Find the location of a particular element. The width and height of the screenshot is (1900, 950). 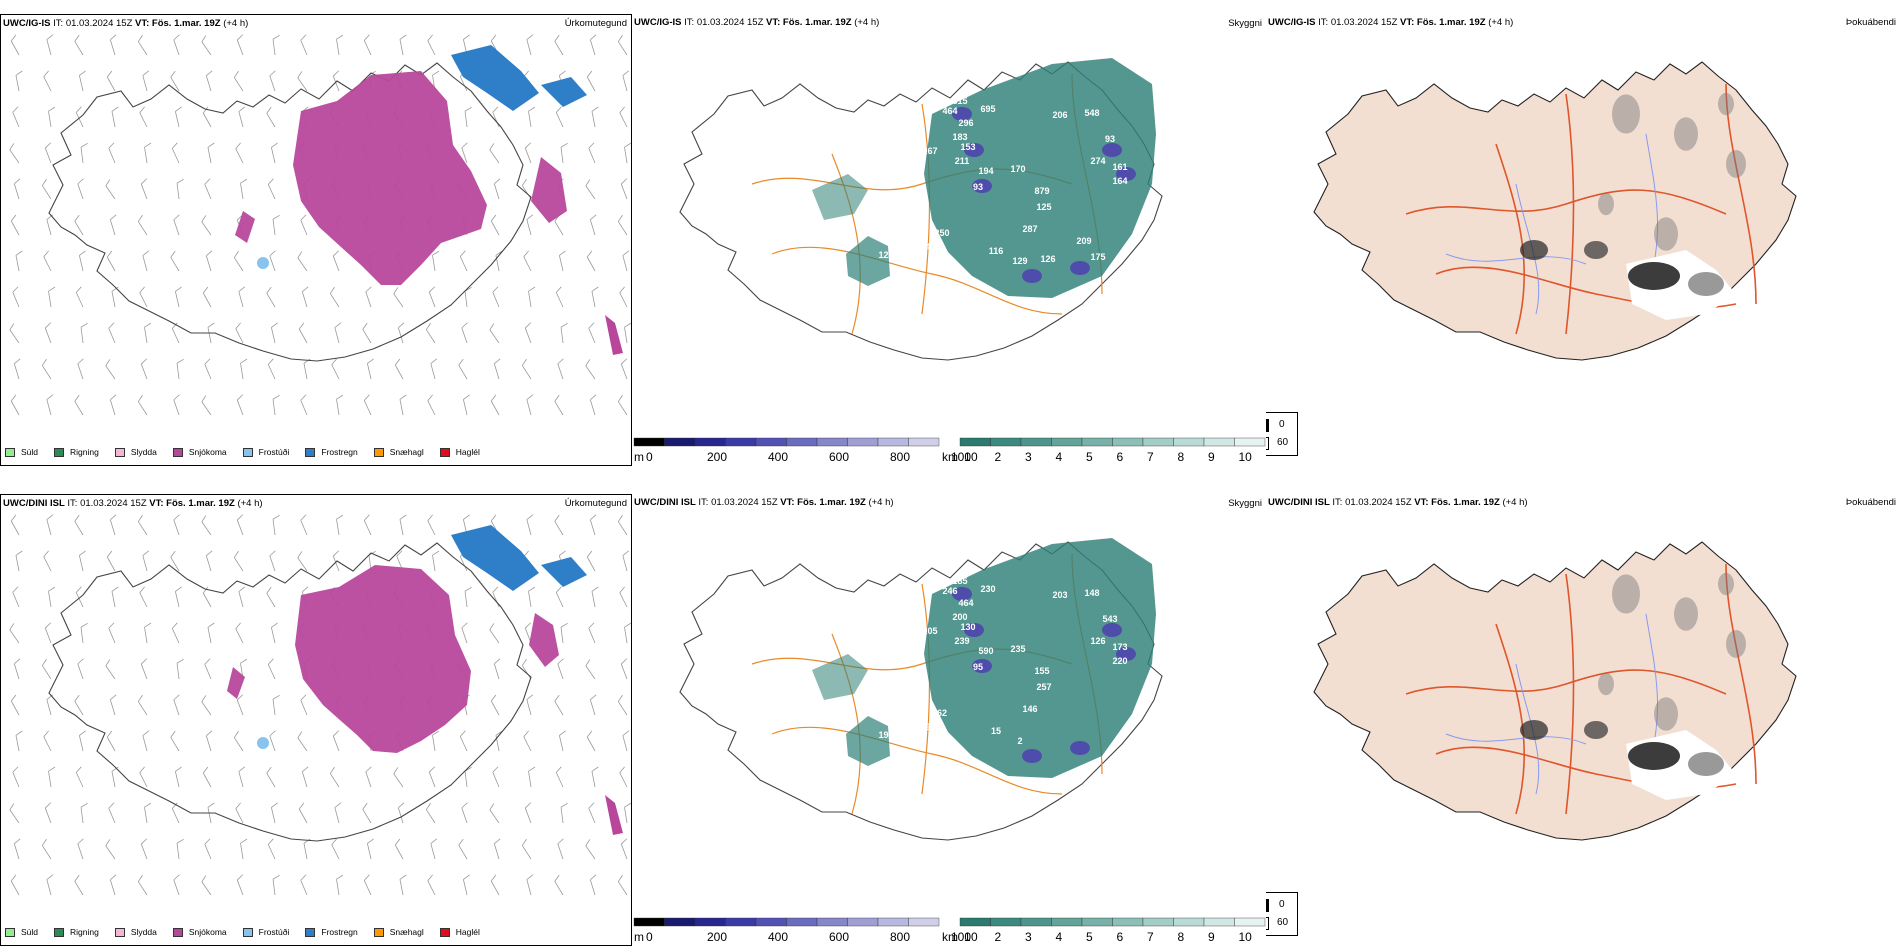

visibility-value-label: 274 is located at coordinates (1097, 161).